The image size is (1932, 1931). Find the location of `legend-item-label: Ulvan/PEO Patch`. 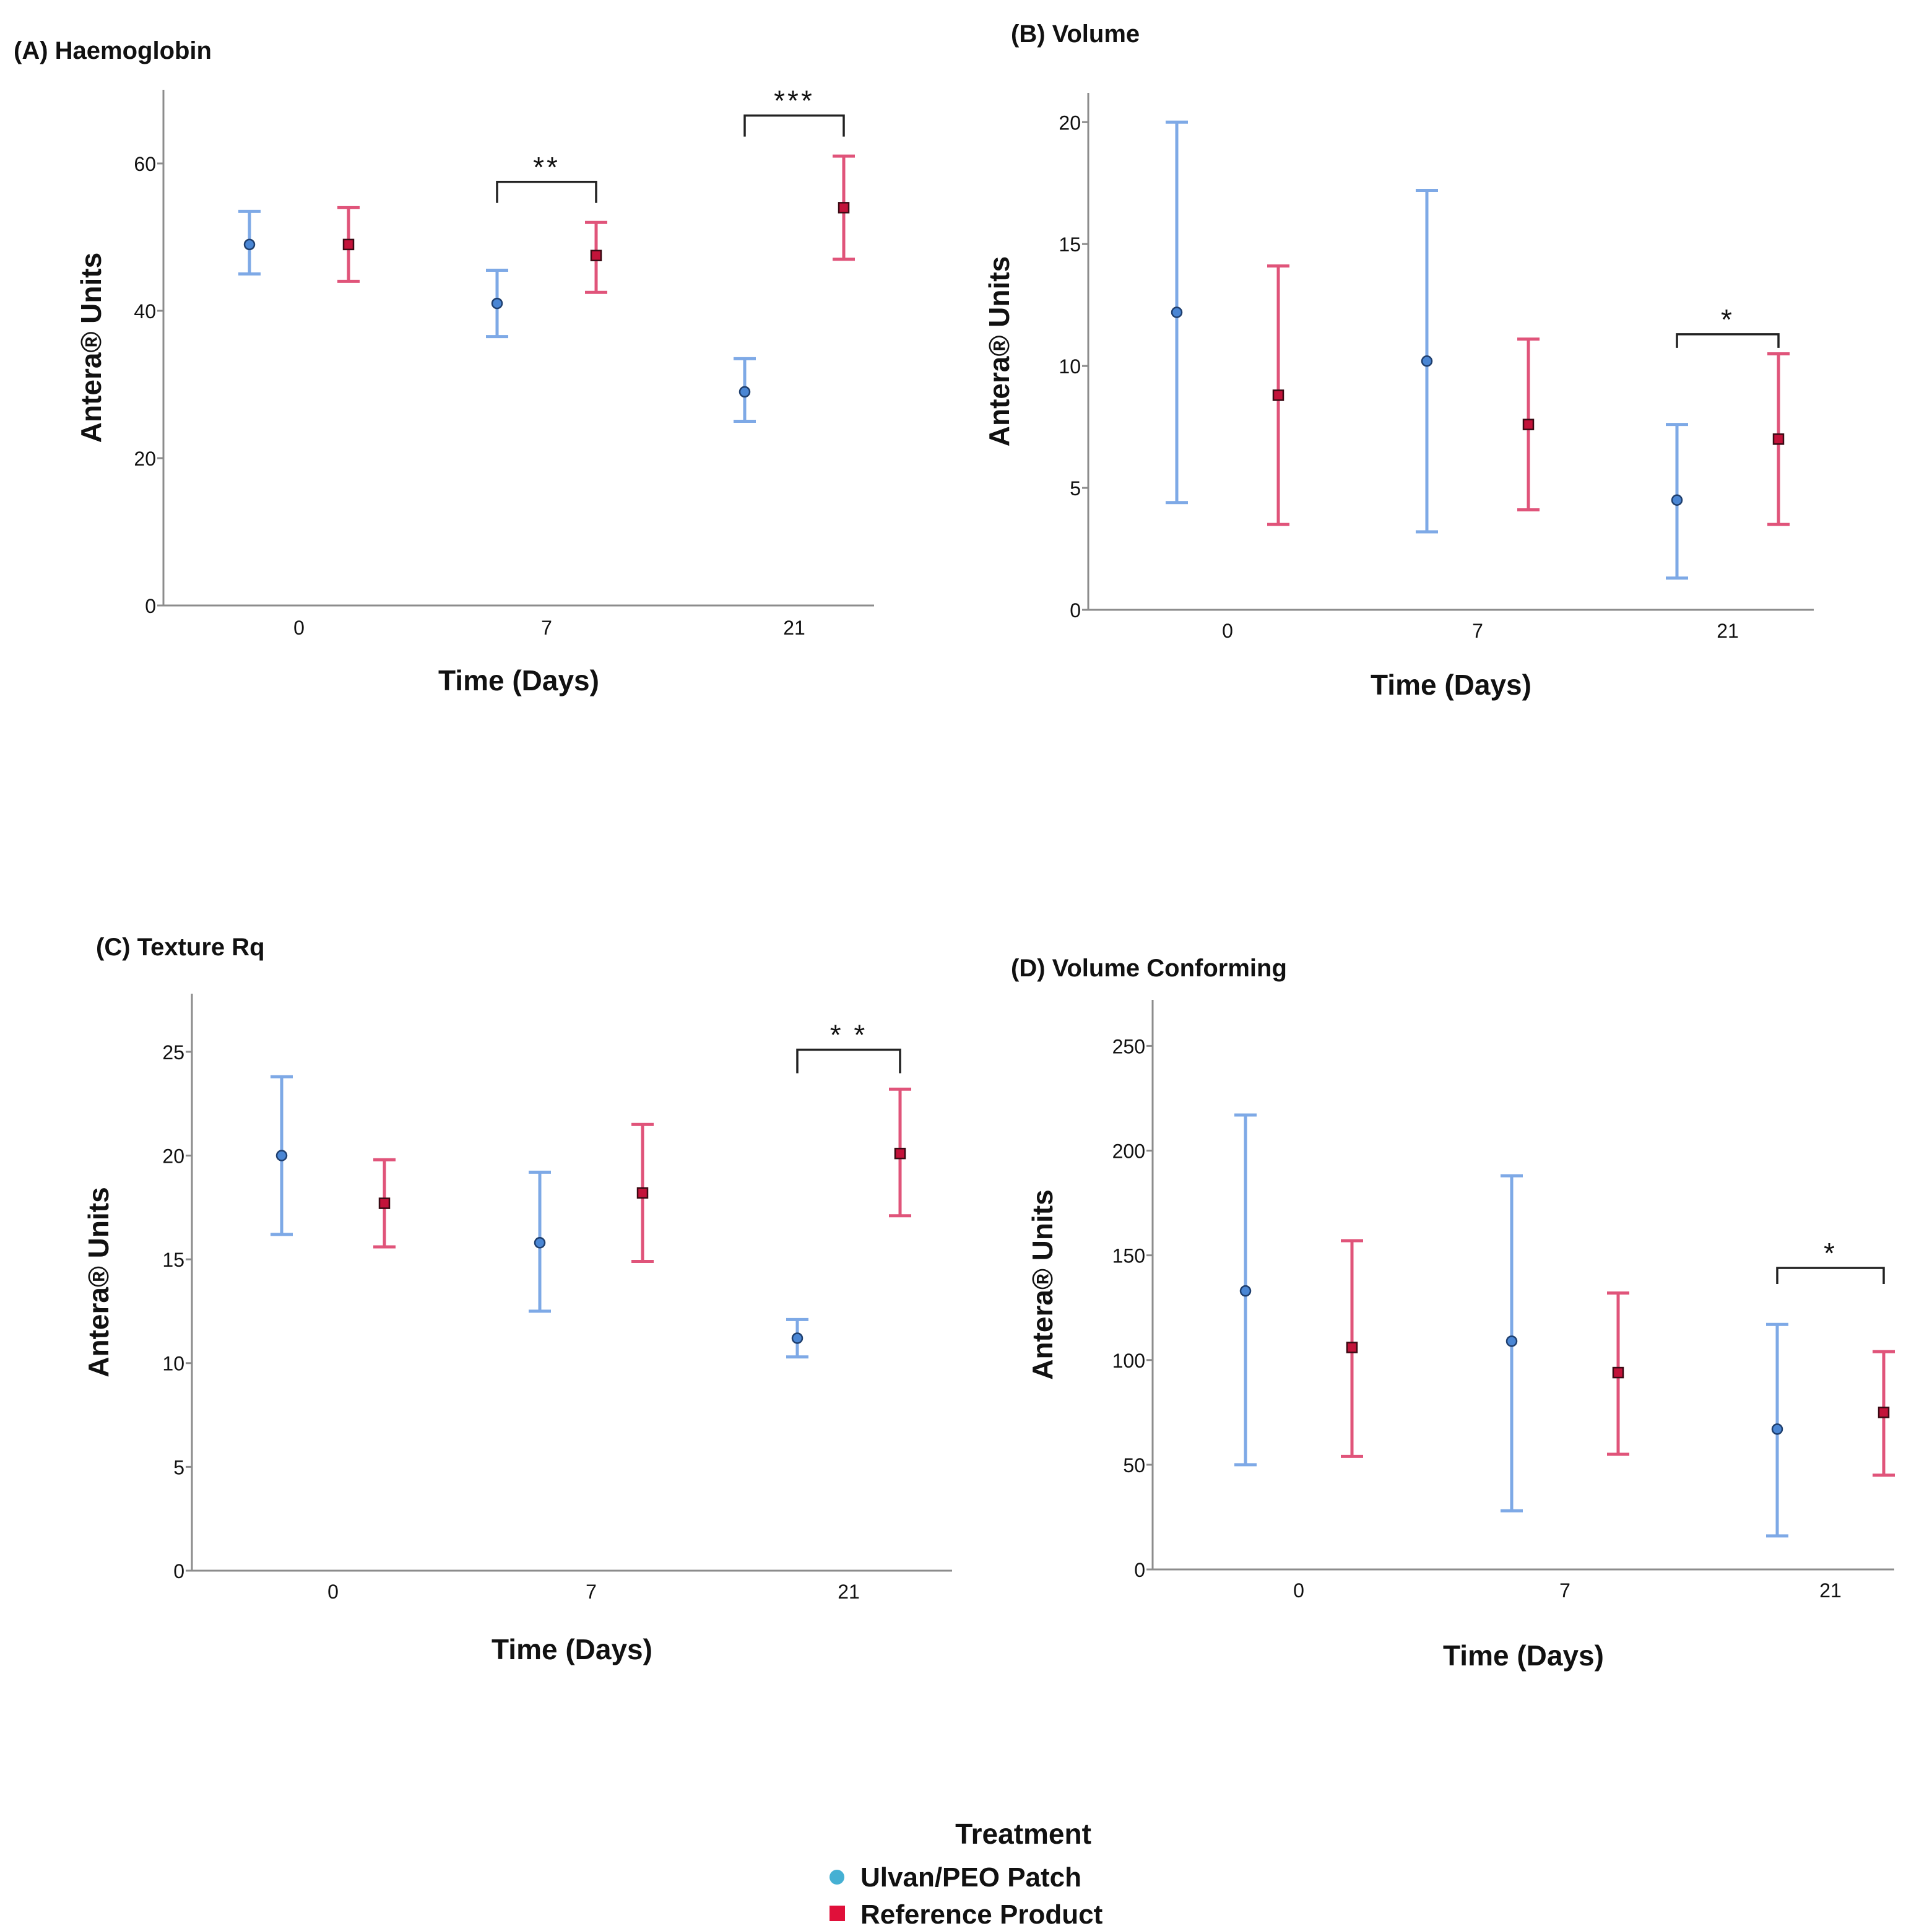

legend-item-label: Ulvan/PEO Patch is located at coordinates (970, 1877).